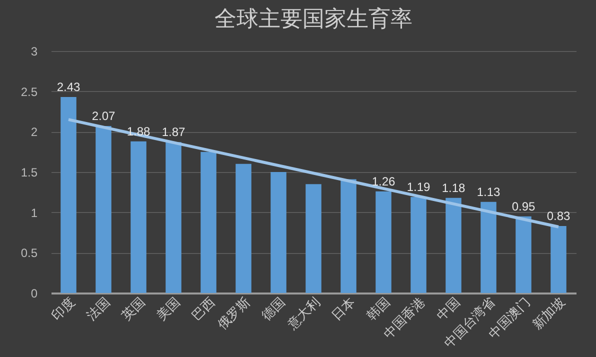  I want to click on data-label: 1.19, so click(418, 187).